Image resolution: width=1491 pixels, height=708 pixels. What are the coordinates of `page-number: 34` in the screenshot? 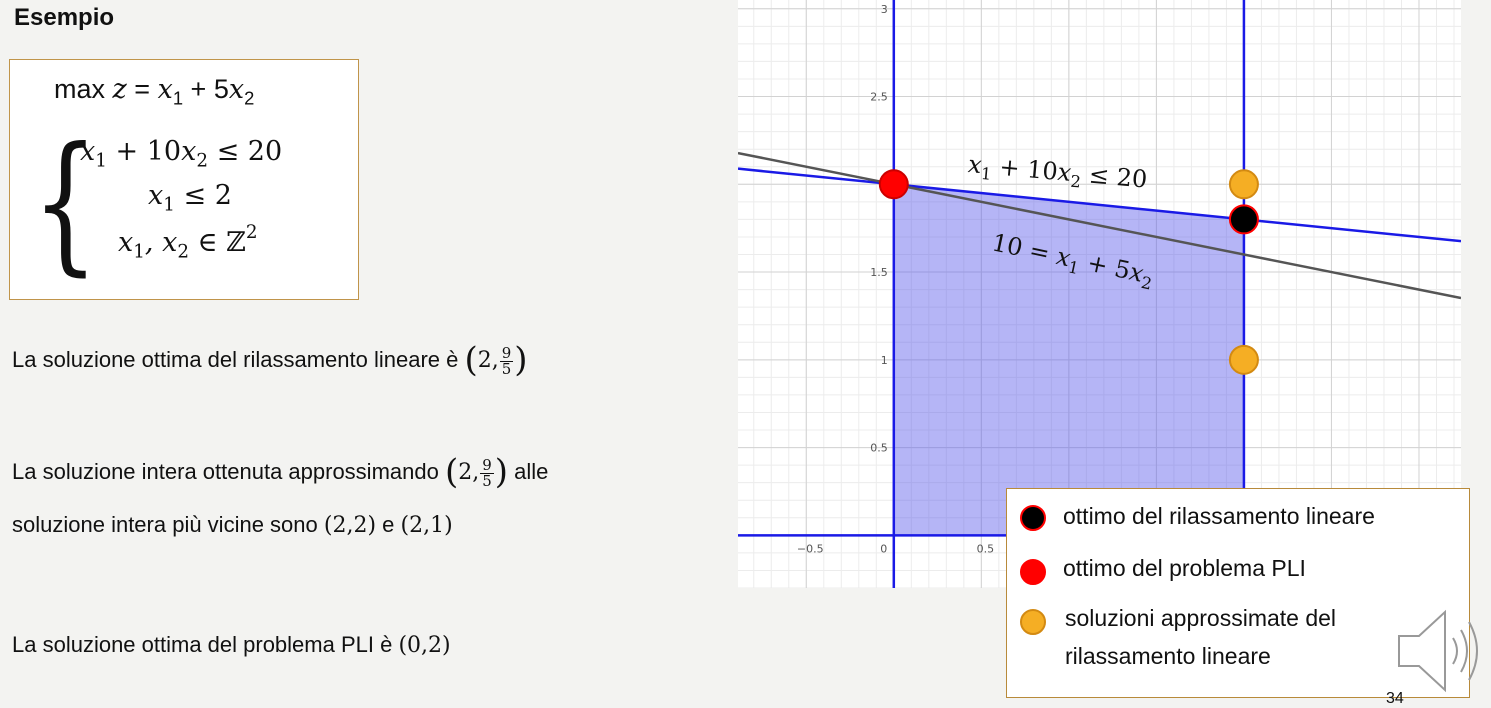 It's located at (1395, 698).